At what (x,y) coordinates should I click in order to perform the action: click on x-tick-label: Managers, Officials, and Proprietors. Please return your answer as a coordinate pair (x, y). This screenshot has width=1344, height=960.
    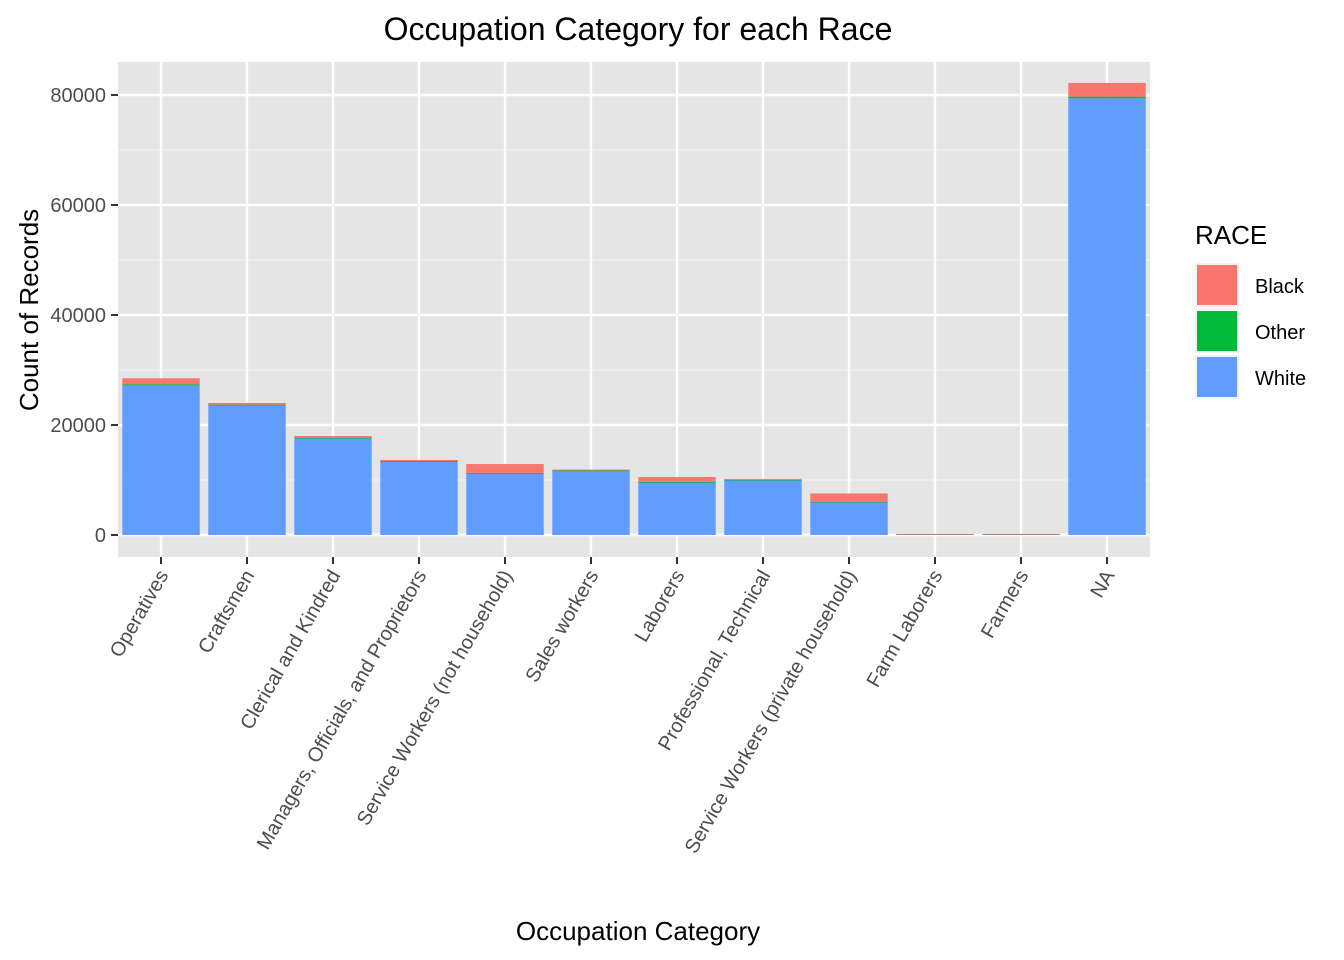
    Looking at the image, I should click on (342, 710).